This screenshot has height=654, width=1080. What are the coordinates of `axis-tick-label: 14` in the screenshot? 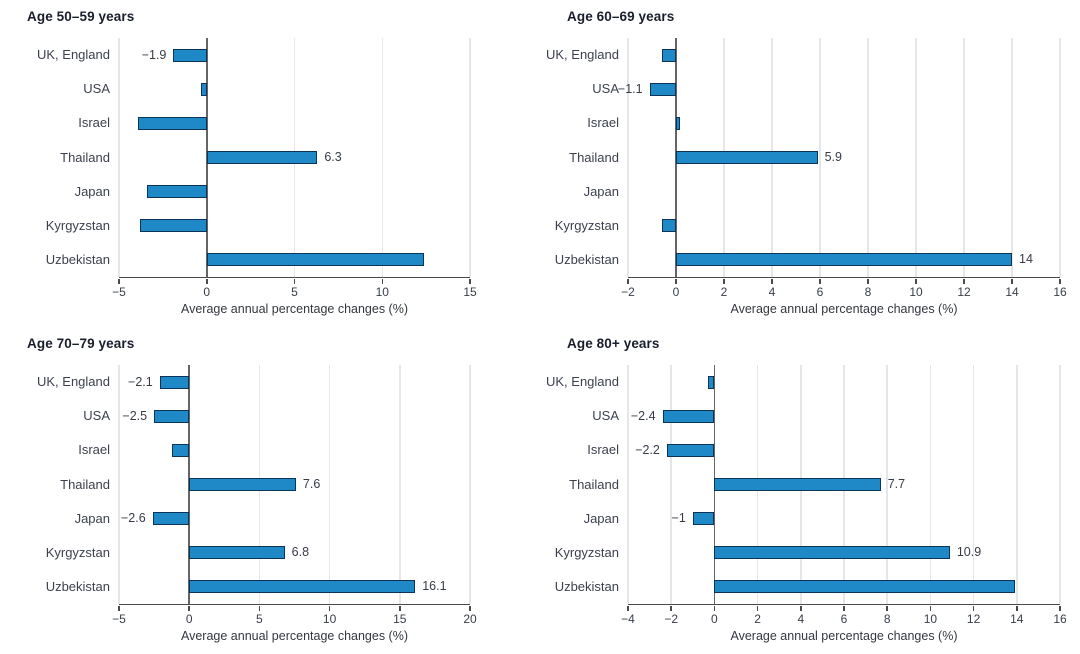 It's located at (1012, 292).